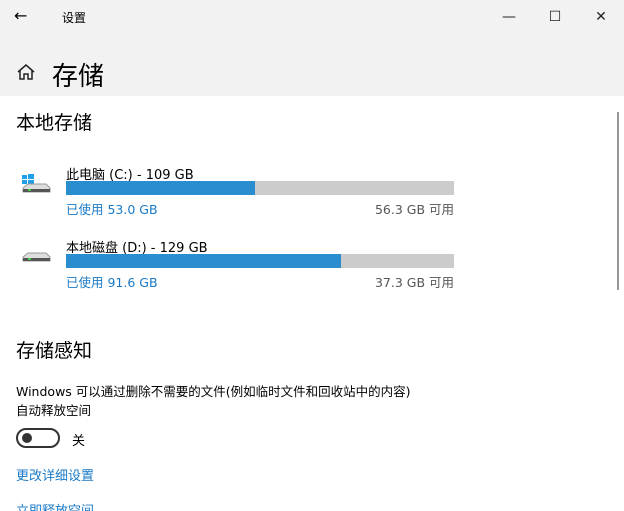 The width and height of the screenshot is (624, 511). What do you see at coordinates (601, 16) in the screenshot?
I see `close-button: ✕` at bounding box center [601, 16].